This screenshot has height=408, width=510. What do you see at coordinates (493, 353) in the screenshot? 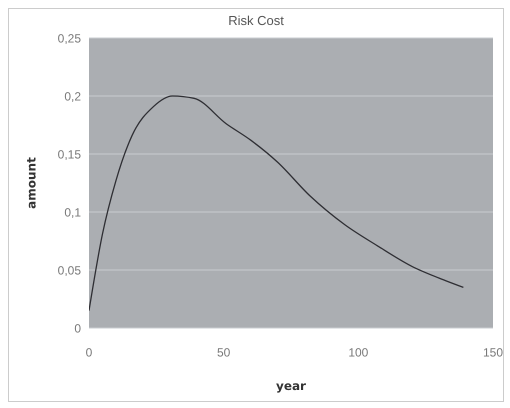
I see `x-tick-label: 150` at bounding box center [493, 353].